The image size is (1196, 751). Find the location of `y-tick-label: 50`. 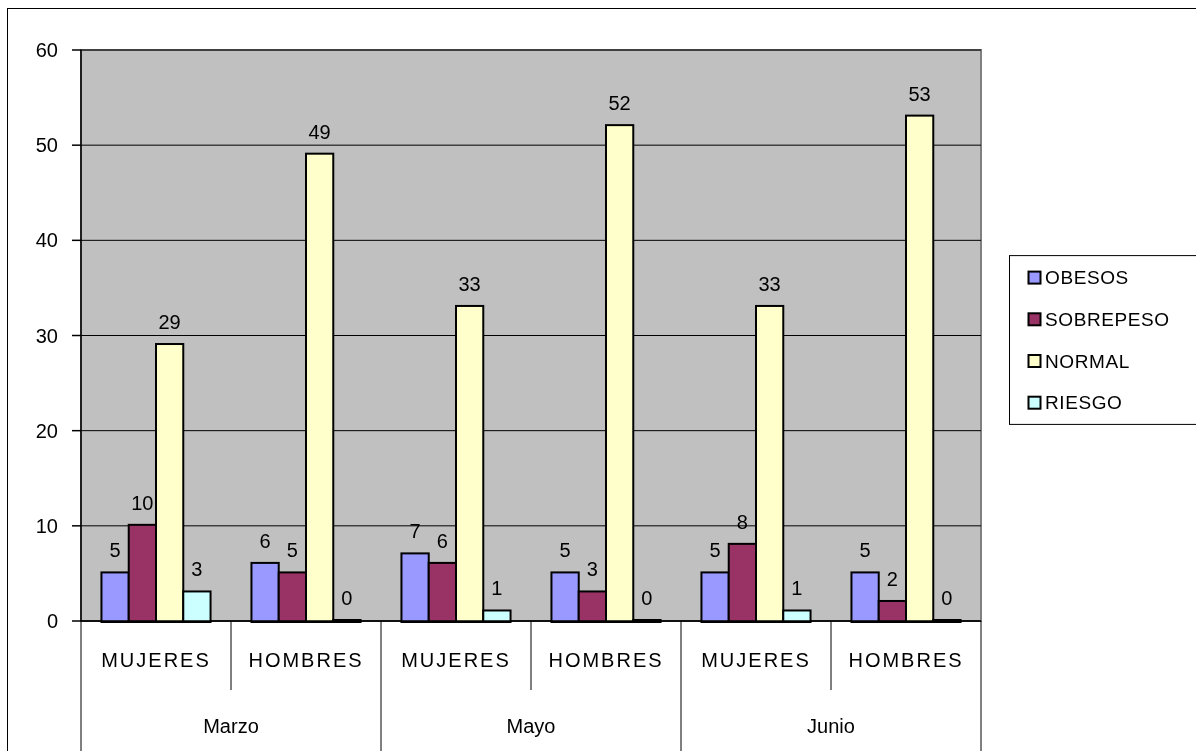

y-tick-label: 50 is located at coordinates (46, 145).